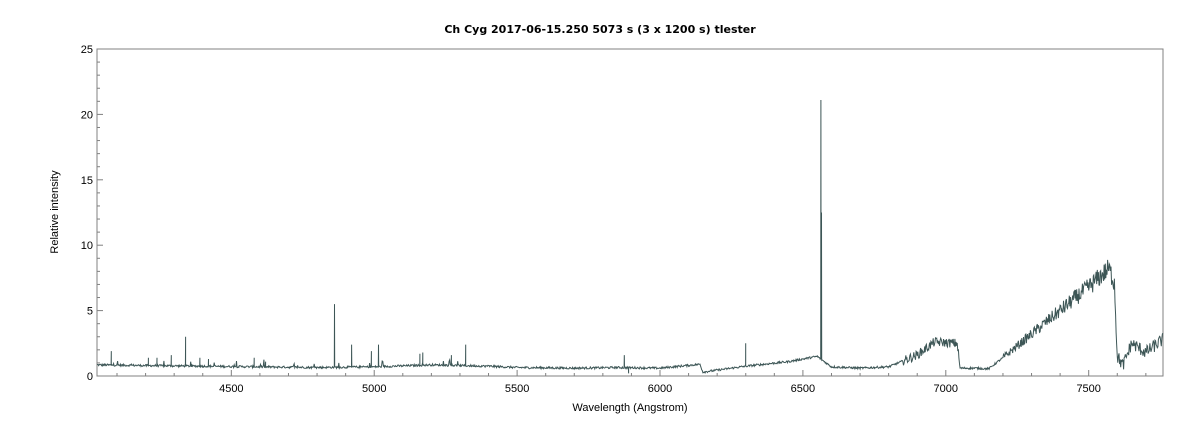 This screenshot has width=1200, height=429. What do you see at coordinates (90, 377) in the screenshot?
I see `y-tick-label: 0` at bounding box center [90, 377].